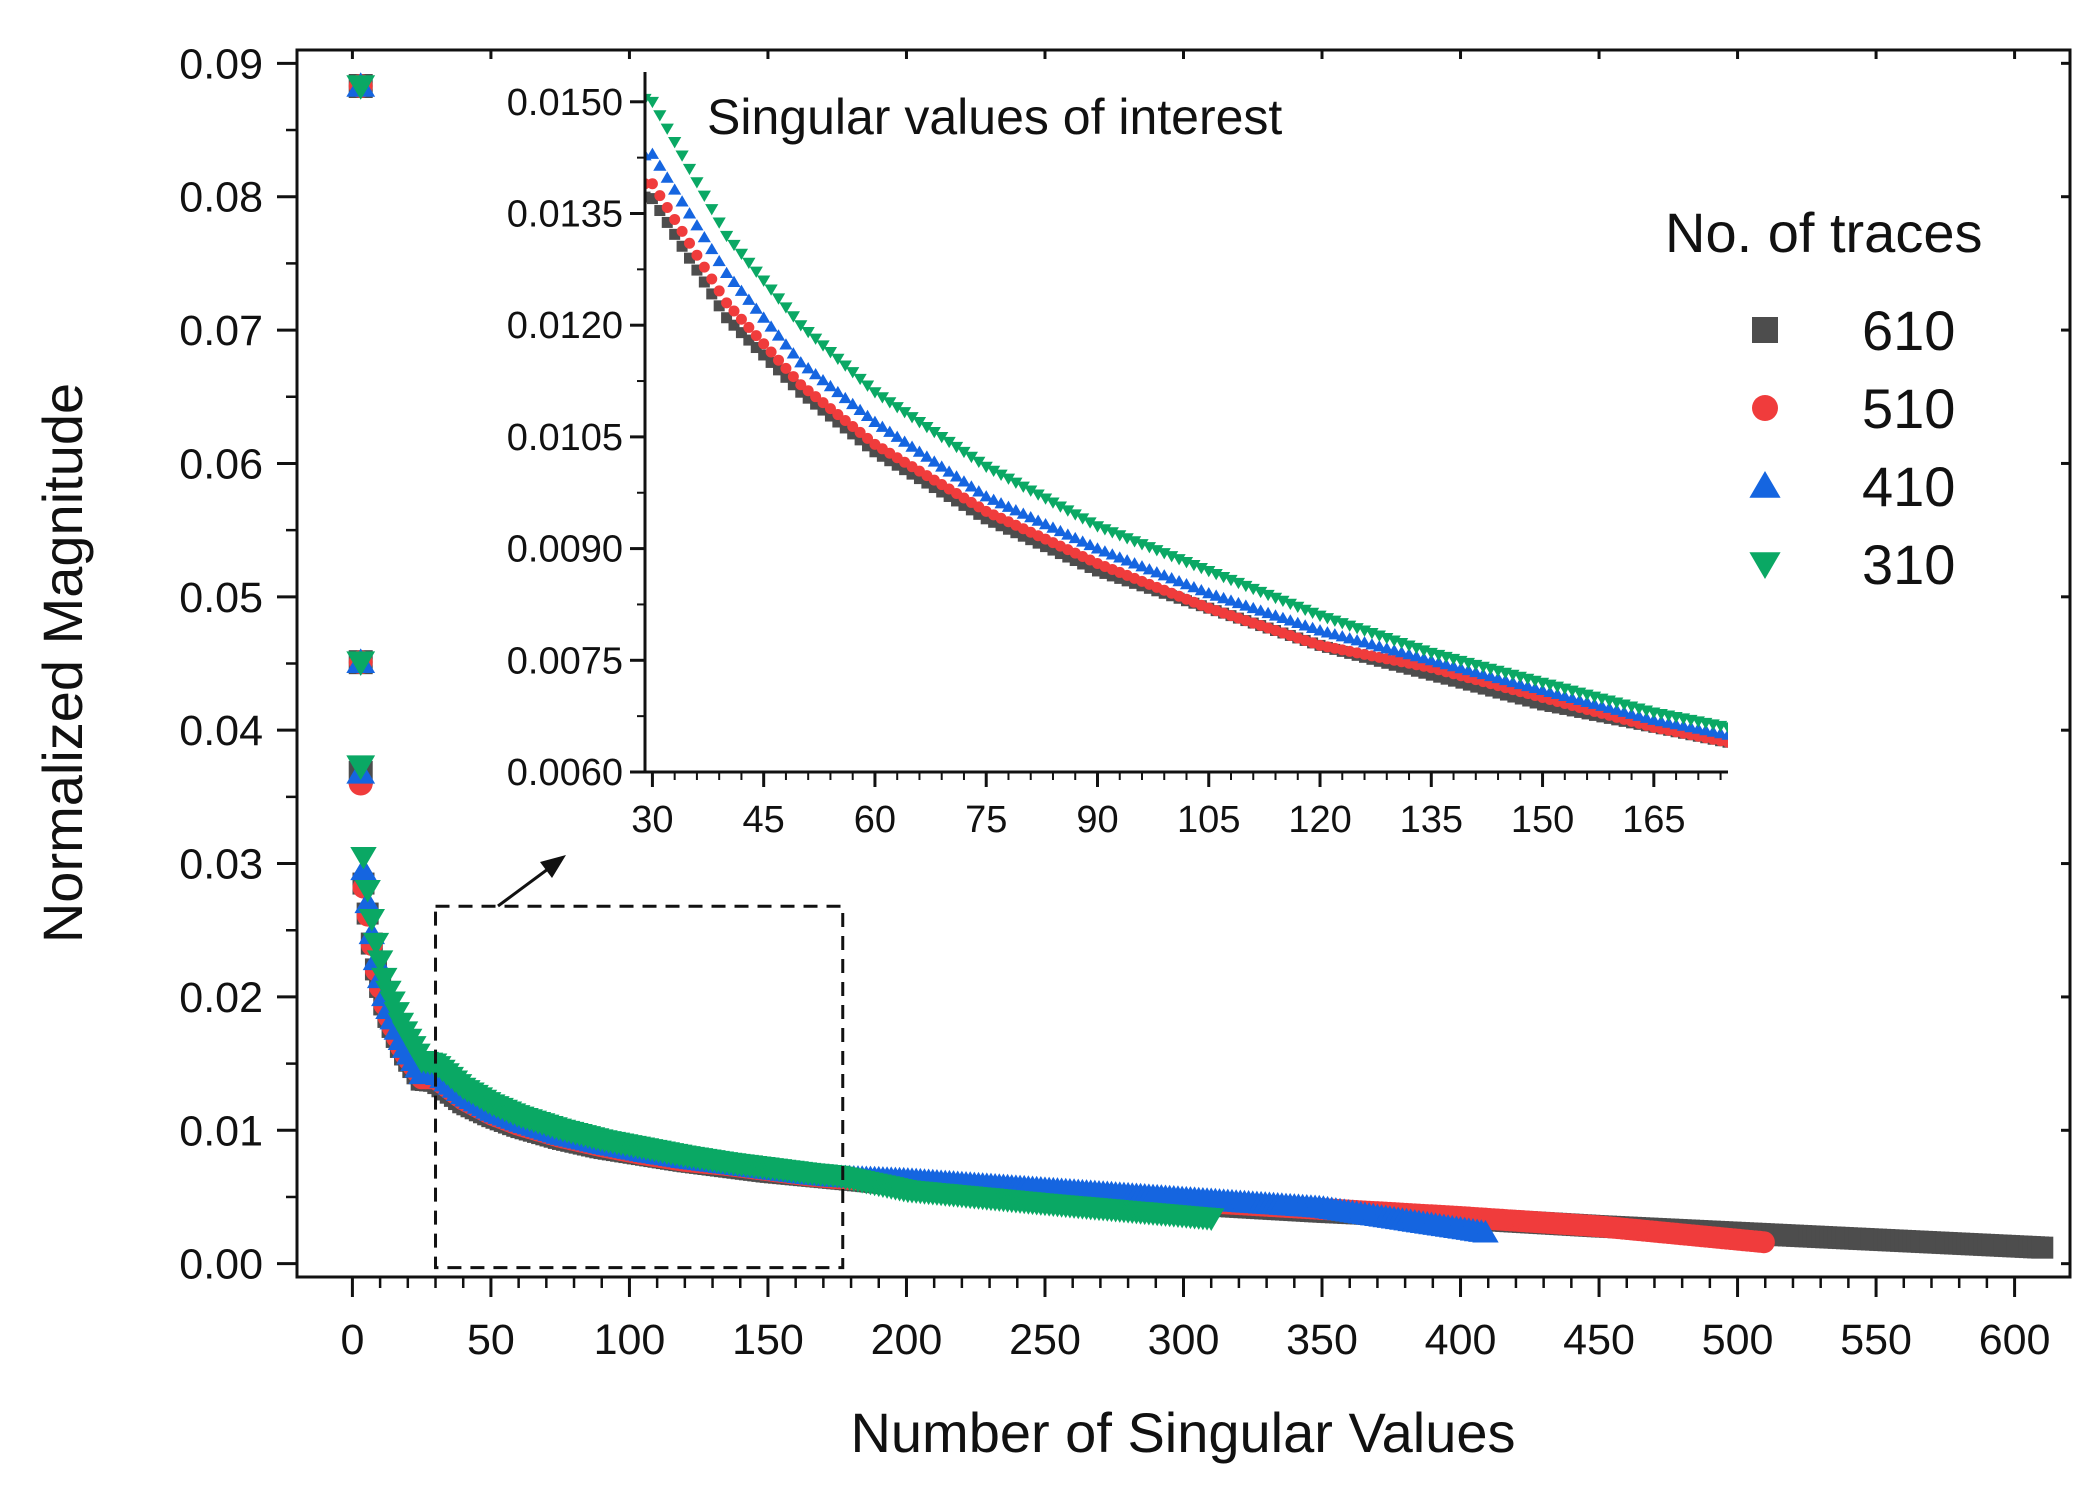 The height and width of the screenshot is (1503, 2099). What do you see at coordinates (62, 663) in the screenshot?
I see `y-axis-title: Normalized Magnitude` at bounding box center [62, 663].